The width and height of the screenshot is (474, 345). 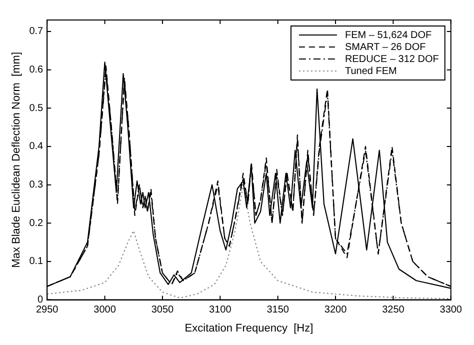 What do you see at coordinates (36, 185) in the screenshot?
I see `y-tick-label: 0.3` at bounding box center [36, 185].